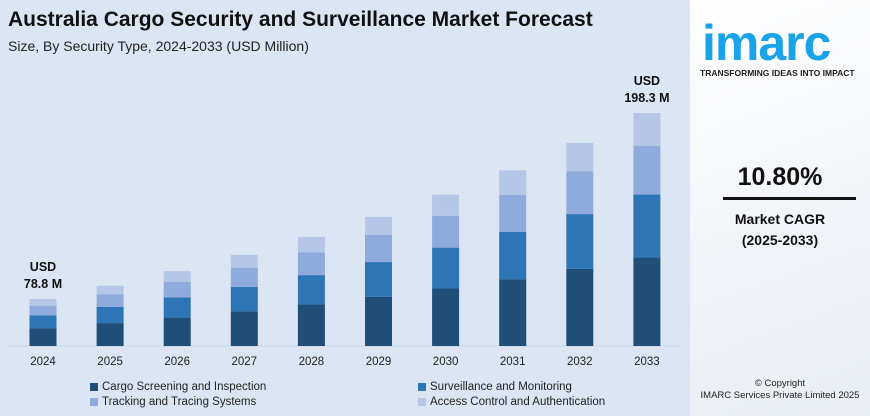 The height and width of the screenshot is (416, 870). I want to click on divider, so click(789, 198).